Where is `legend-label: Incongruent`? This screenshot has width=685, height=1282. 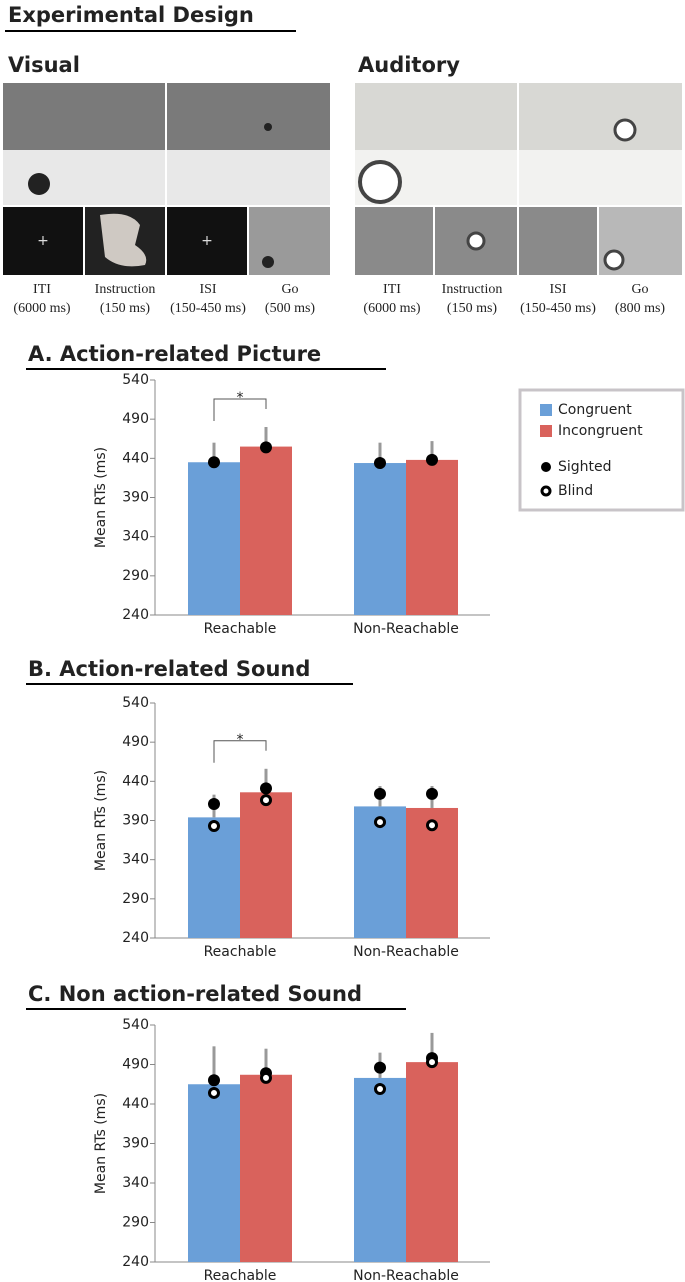 legend-label: Incongruent is located at coordinates (600, 431).